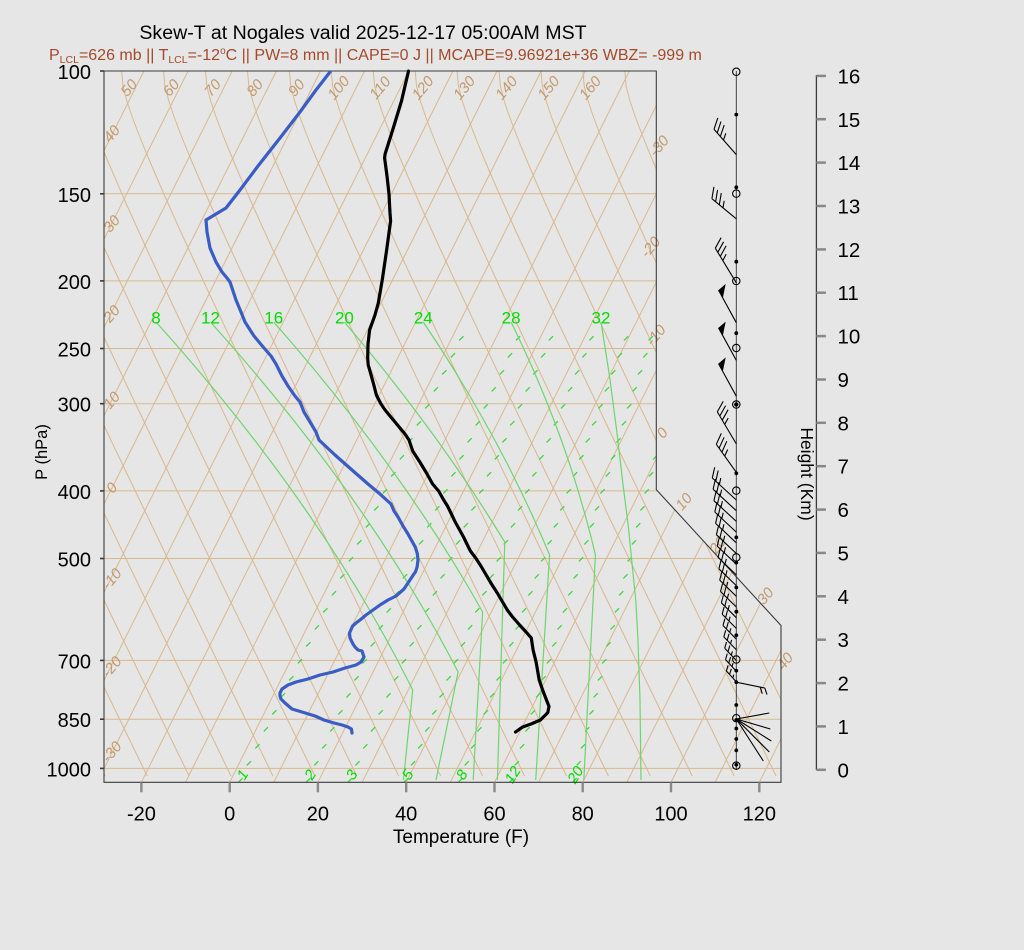  I want to click on svg-text: 850, so click(74, 721).